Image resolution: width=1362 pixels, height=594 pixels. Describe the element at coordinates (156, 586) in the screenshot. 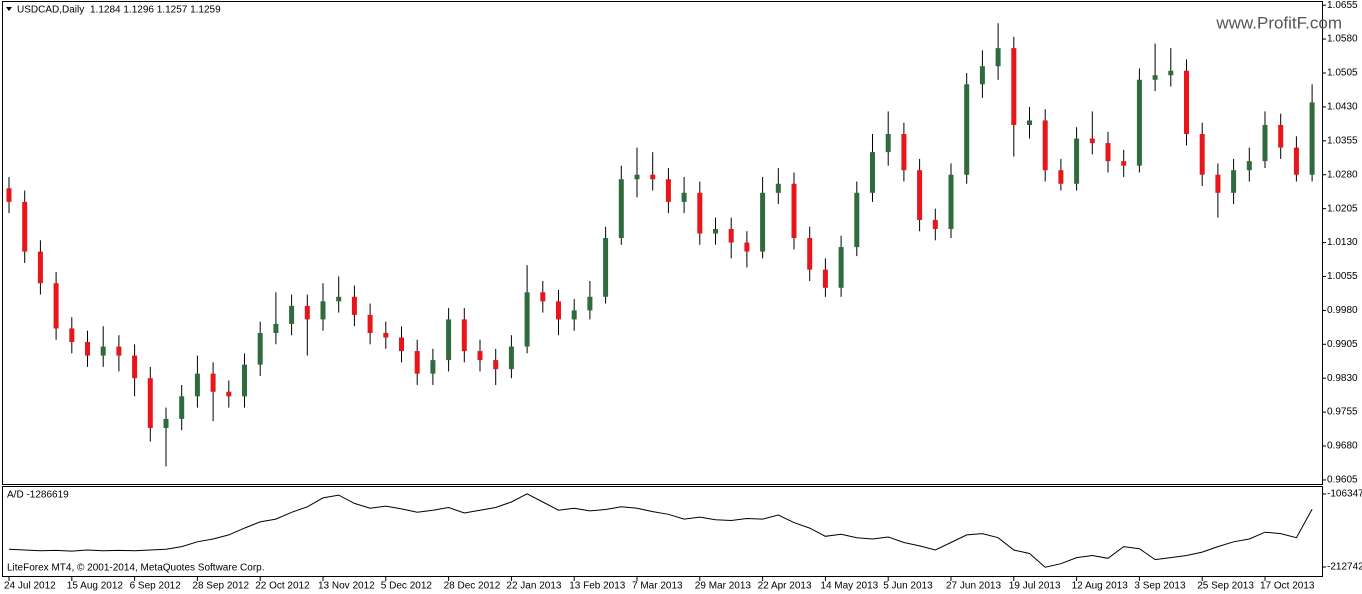

I see `x-tick-label: 6 Sep 2012` at that location.